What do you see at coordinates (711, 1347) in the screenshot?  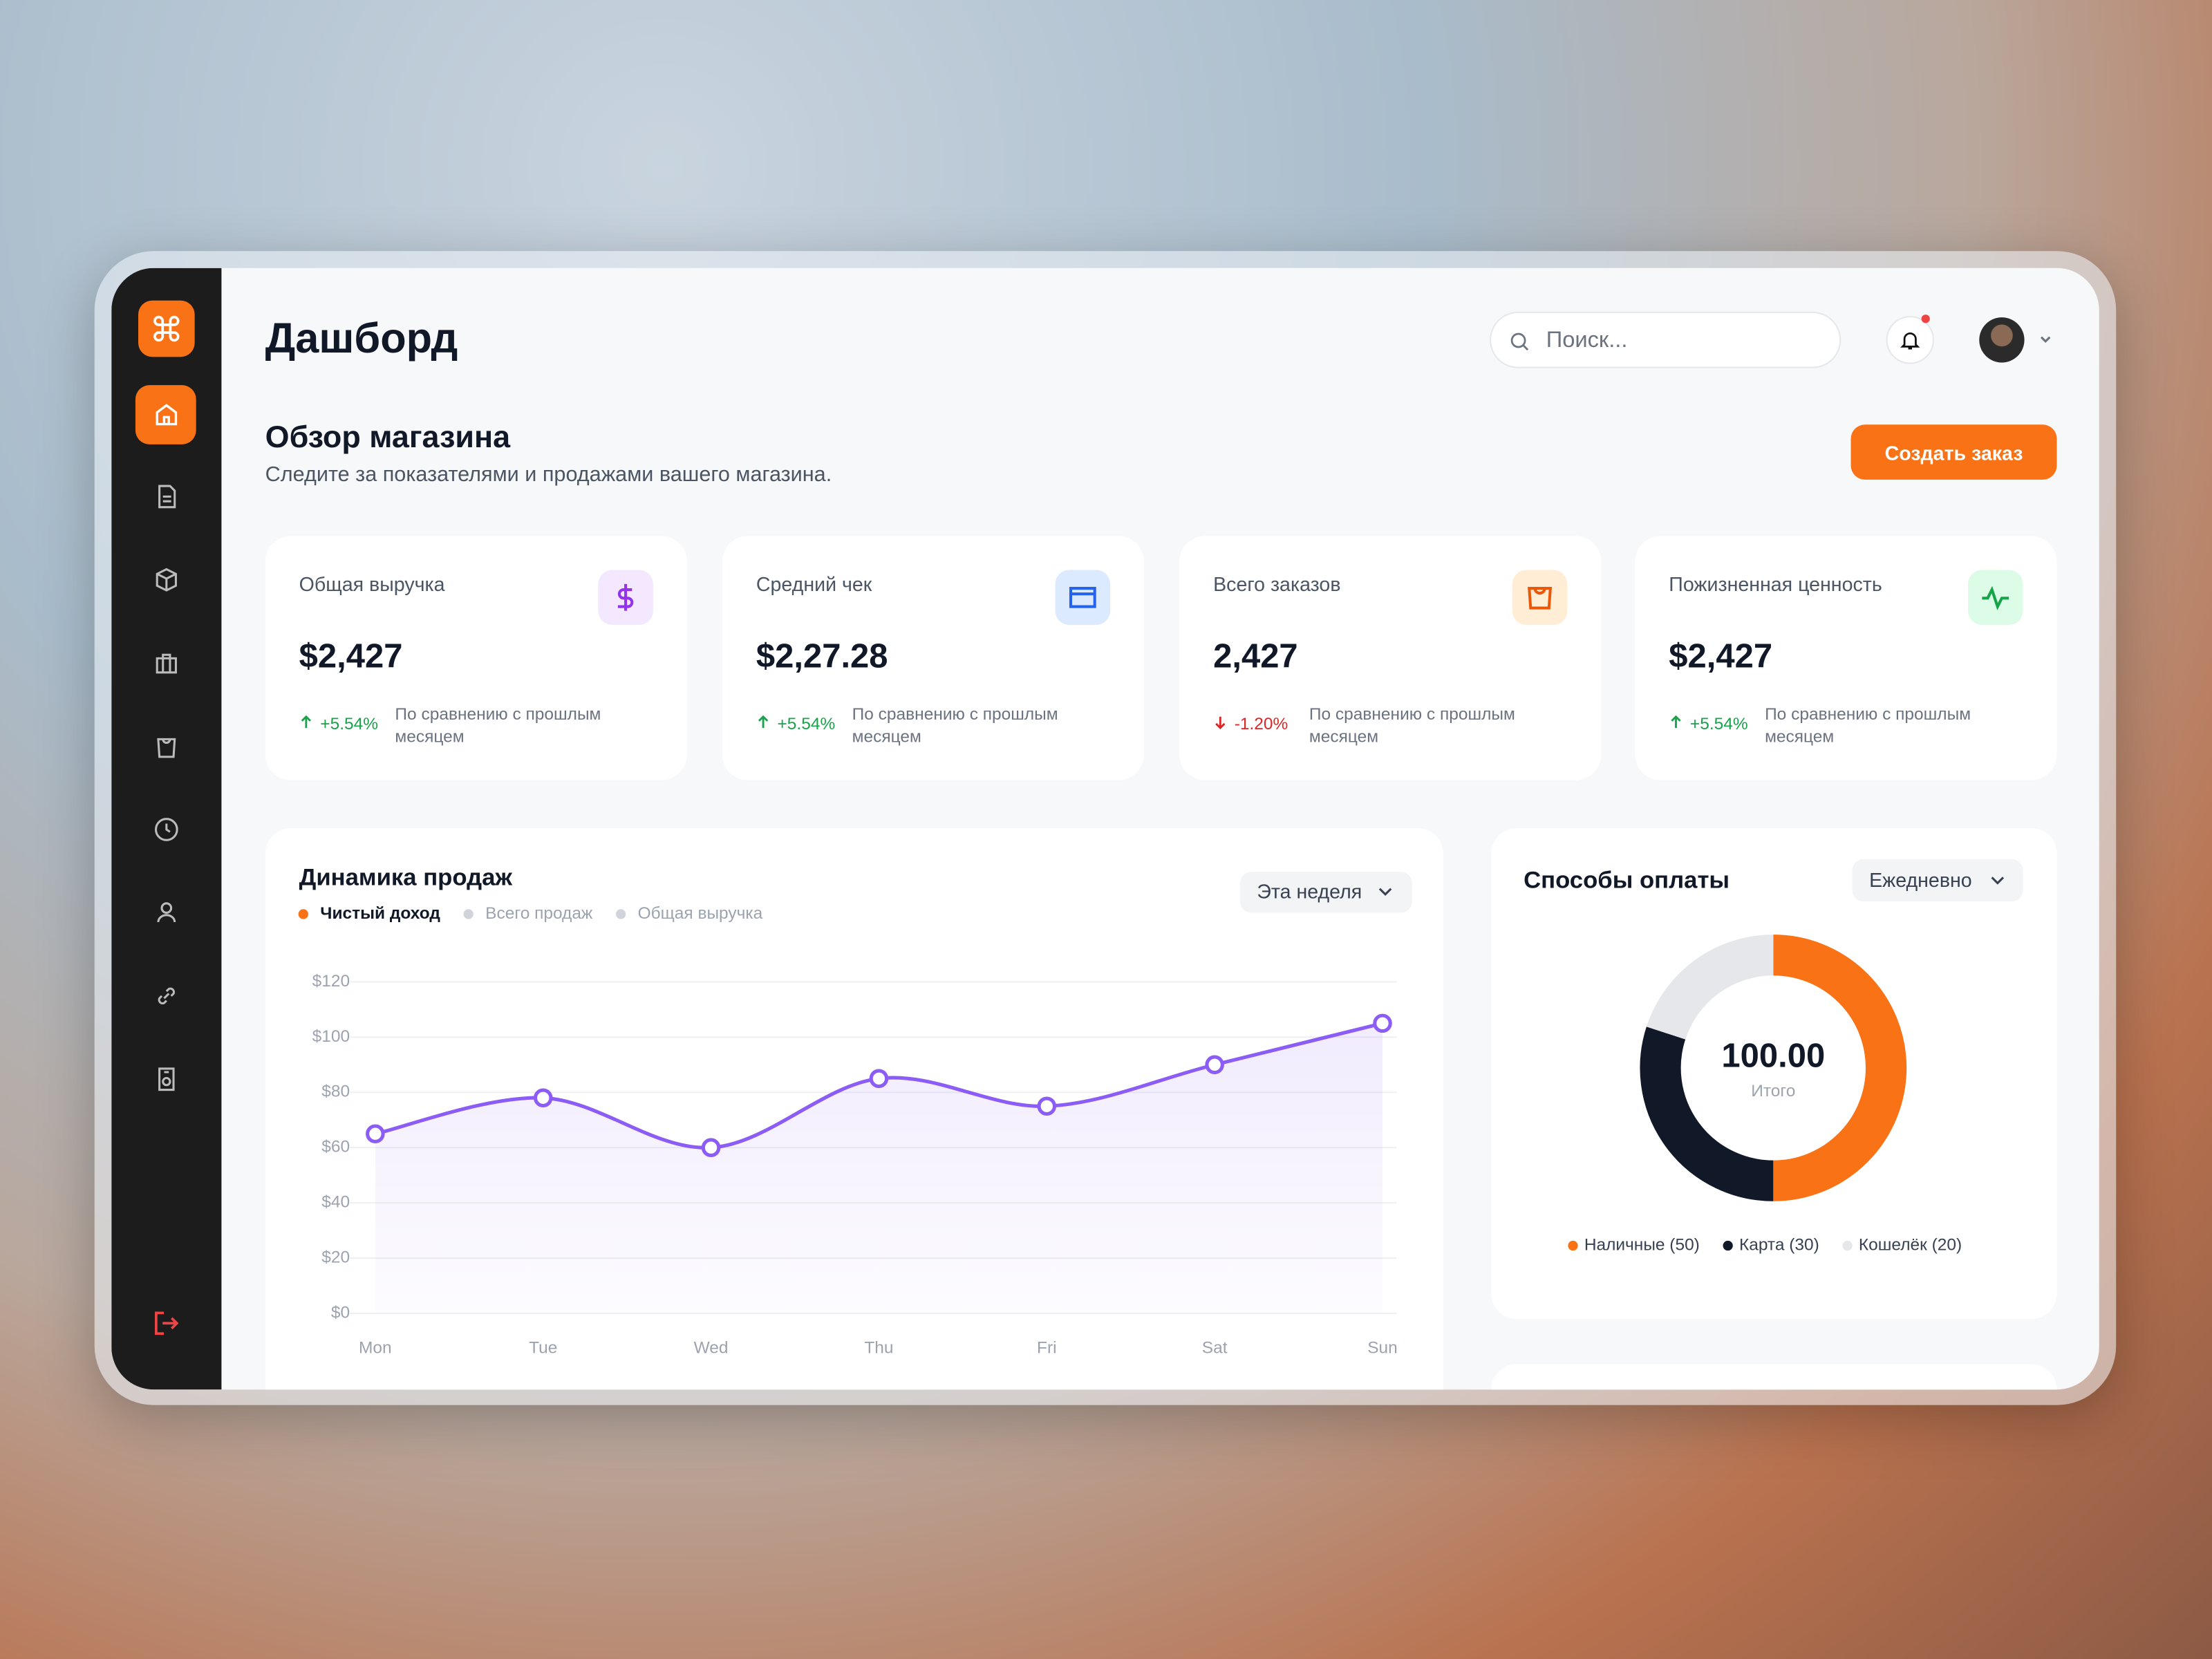 I see `x-tick-label: Wed` at bounding box center [711, 1347].